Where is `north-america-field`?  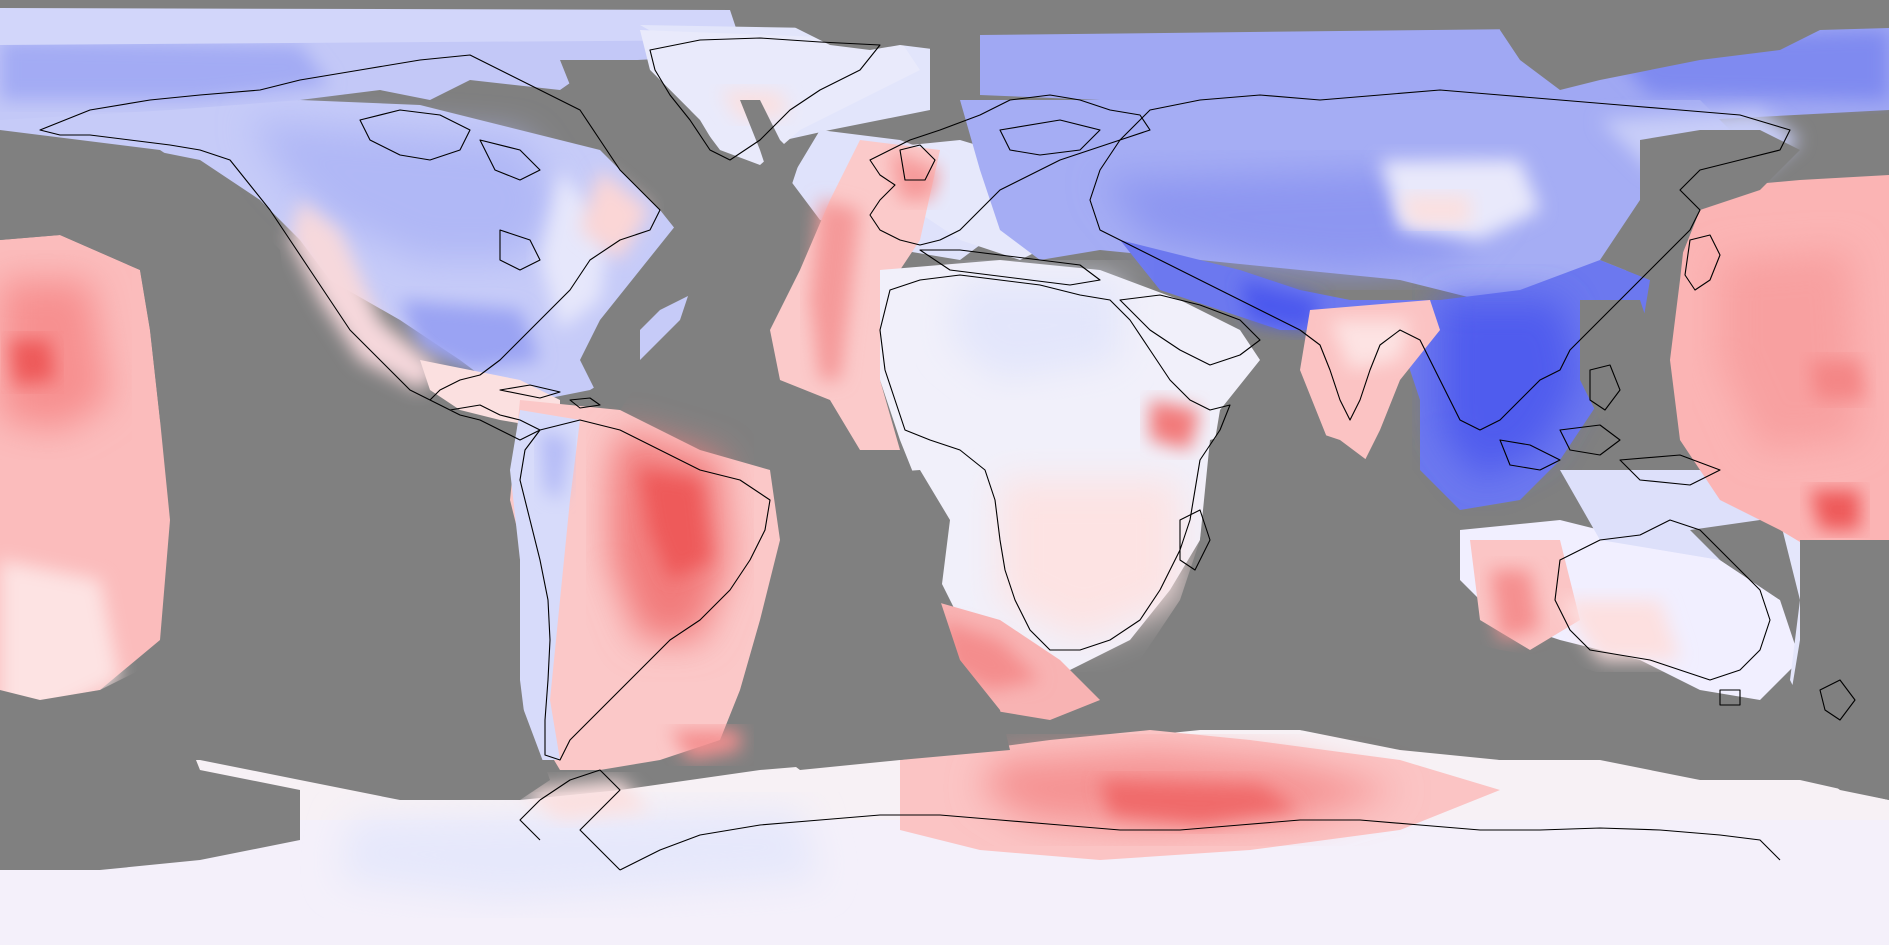
north-america-field is located at coordinates (350, 250).